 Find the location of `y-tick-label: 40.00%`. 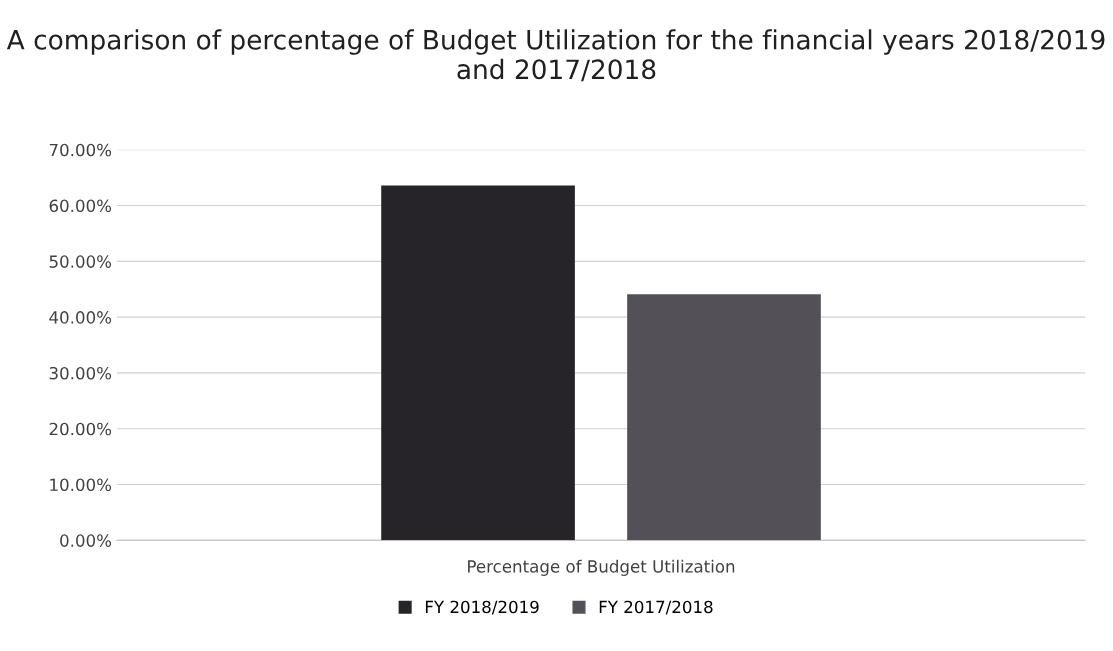

y-tick-label: 40.00% is located at coordinates (80, 317).